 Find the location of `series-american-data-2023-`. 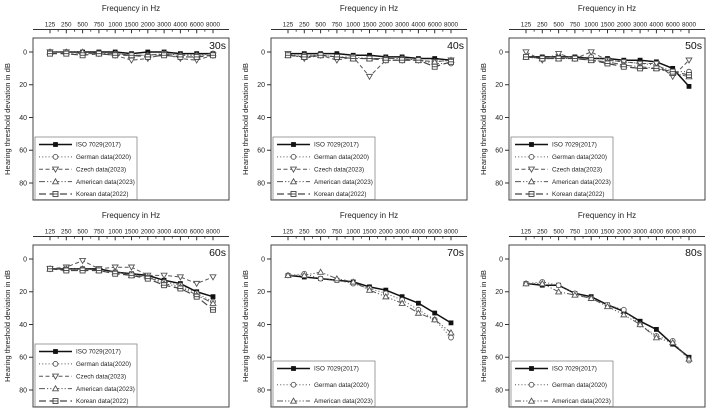

series-american-data-2023- is located at coordinates (607, 320).